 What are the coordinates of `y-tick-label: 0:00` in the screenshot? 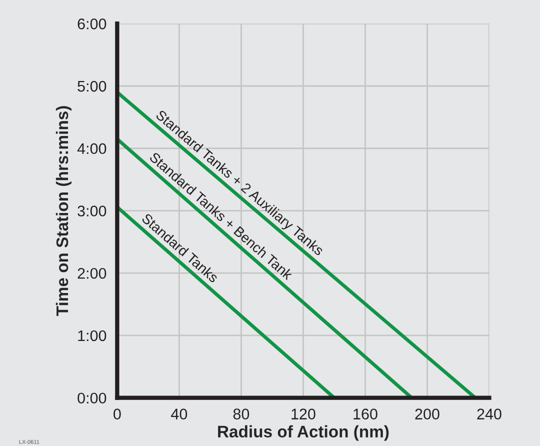 It's located at (92, 398).